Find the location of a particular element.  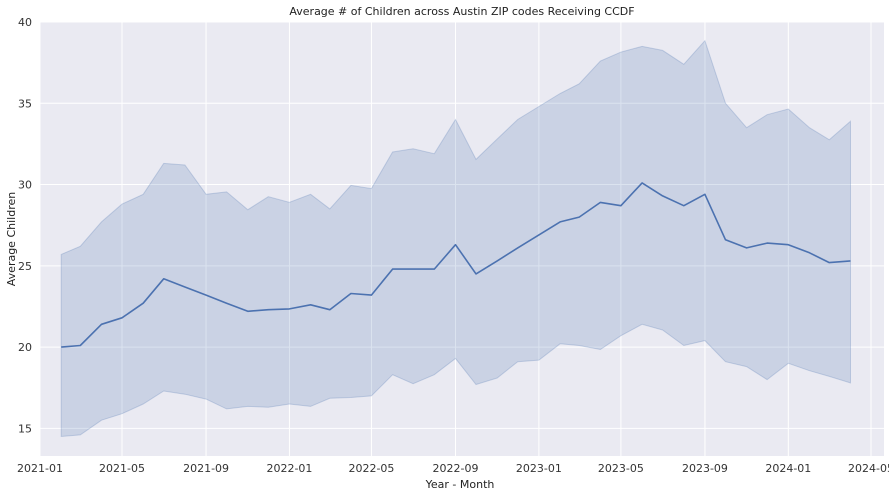

x-tick-label: 2021-05 is located at coordinates (122, 468).